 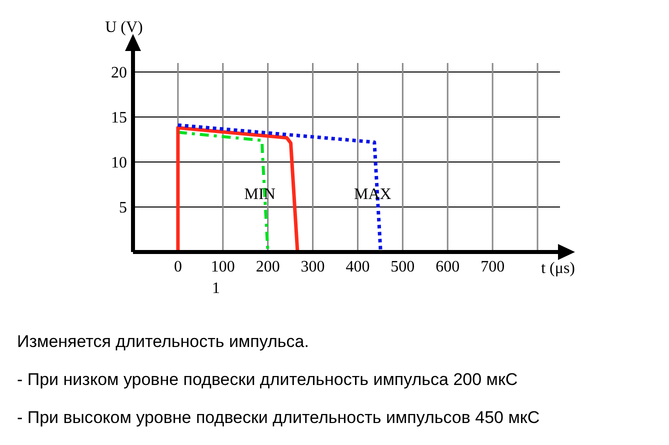 What do you see at coordinates (260, 194) in the screenshot?
I see `series-label: MIN` at bounding box center [260, 194].